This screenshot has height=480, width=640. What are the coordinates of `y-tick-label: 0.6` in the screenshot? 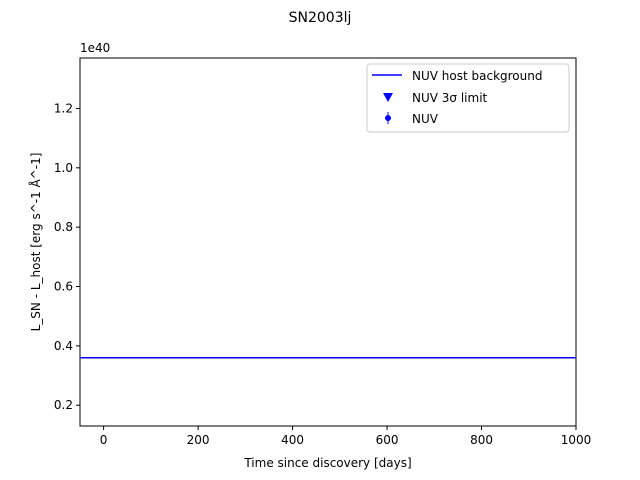 It's located at (63, 287).